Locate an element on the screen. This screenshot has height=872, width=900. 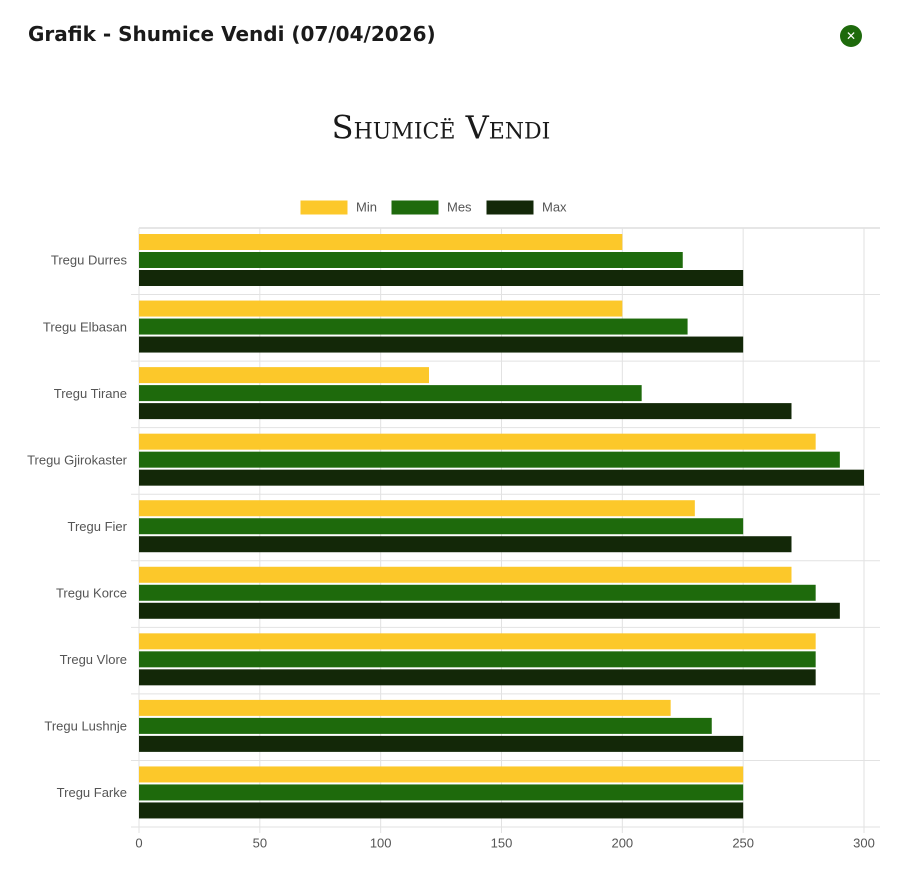
x-tick-label: 0 is located at coordinates (138, 842).